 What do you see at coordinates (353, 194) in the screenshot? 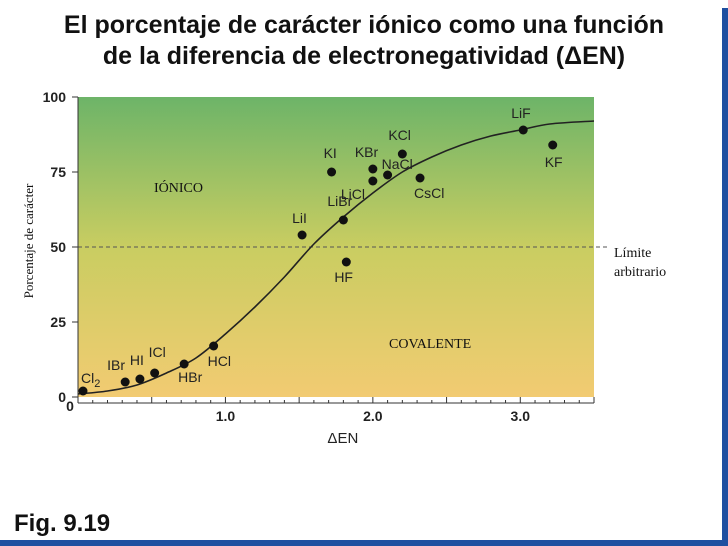
I see `point-label-licl: LiCl` at bounding box center [353, 194].